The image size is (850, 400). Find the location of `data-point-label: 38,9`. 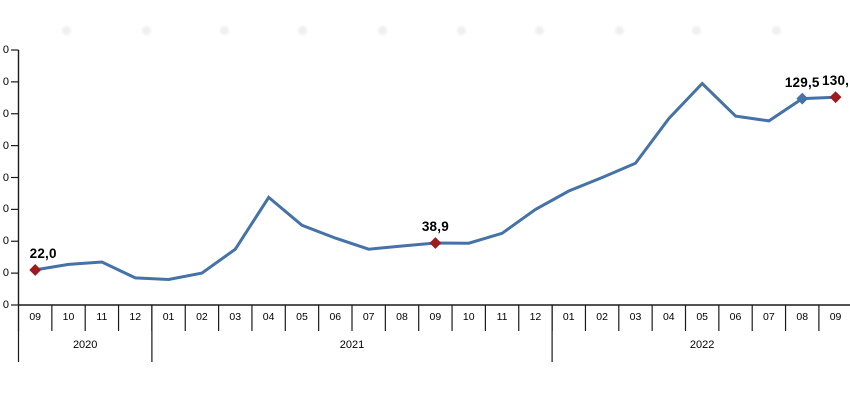

data-point-label: 38,9 is located at coordinates (435, 226).